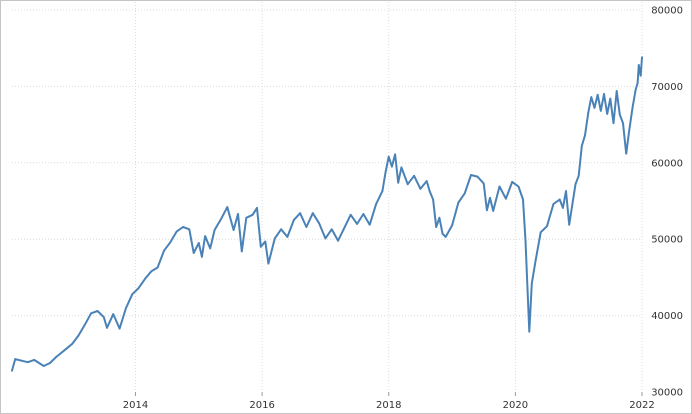 Image resolution: width=692 pixels, height=414 pixels. What do you see at coordinates (667, 87) in the screenshot?
I see `y-tick-label: 70000` at bounding box center [667, 87].